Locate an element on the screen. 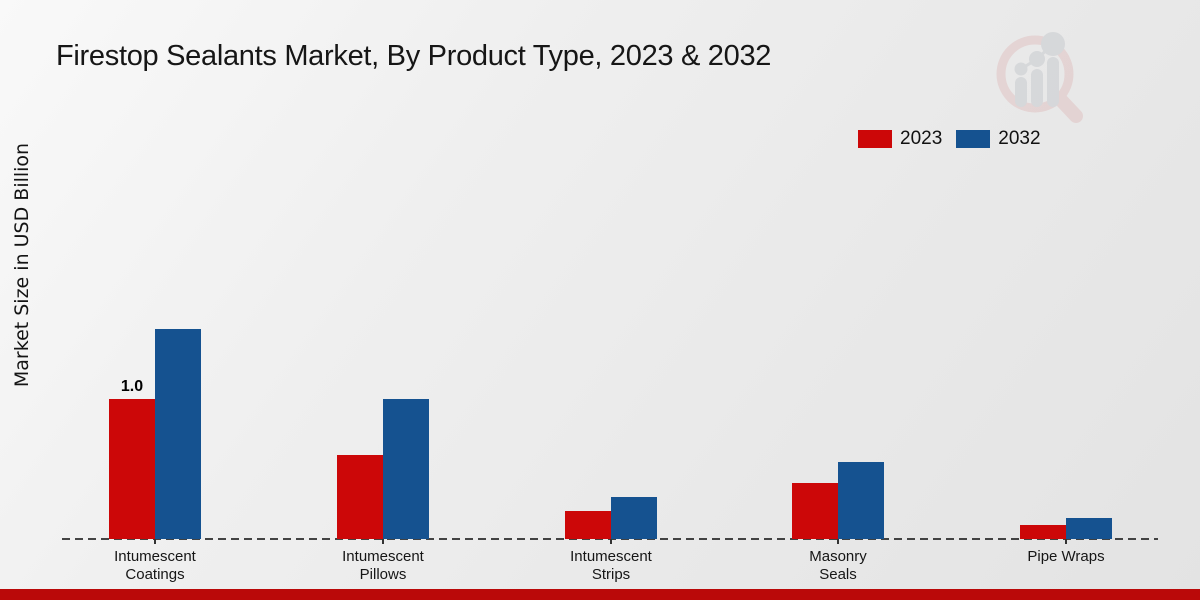 The image size is (1200, 600). legend-swatch-2023 is located at coordinates (875, 139).